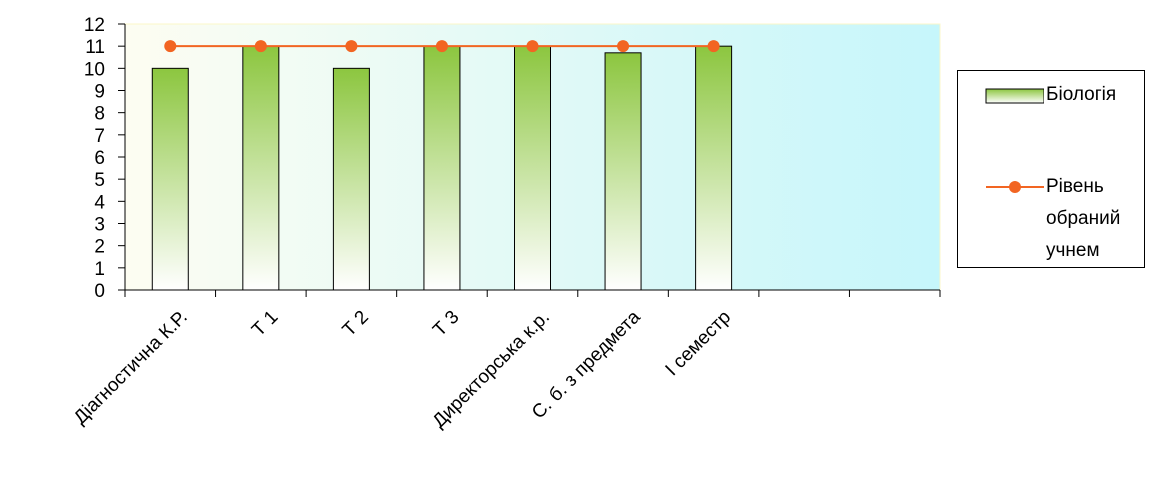  I want to click on x-tick-label: Т 2, so click(356, 324).